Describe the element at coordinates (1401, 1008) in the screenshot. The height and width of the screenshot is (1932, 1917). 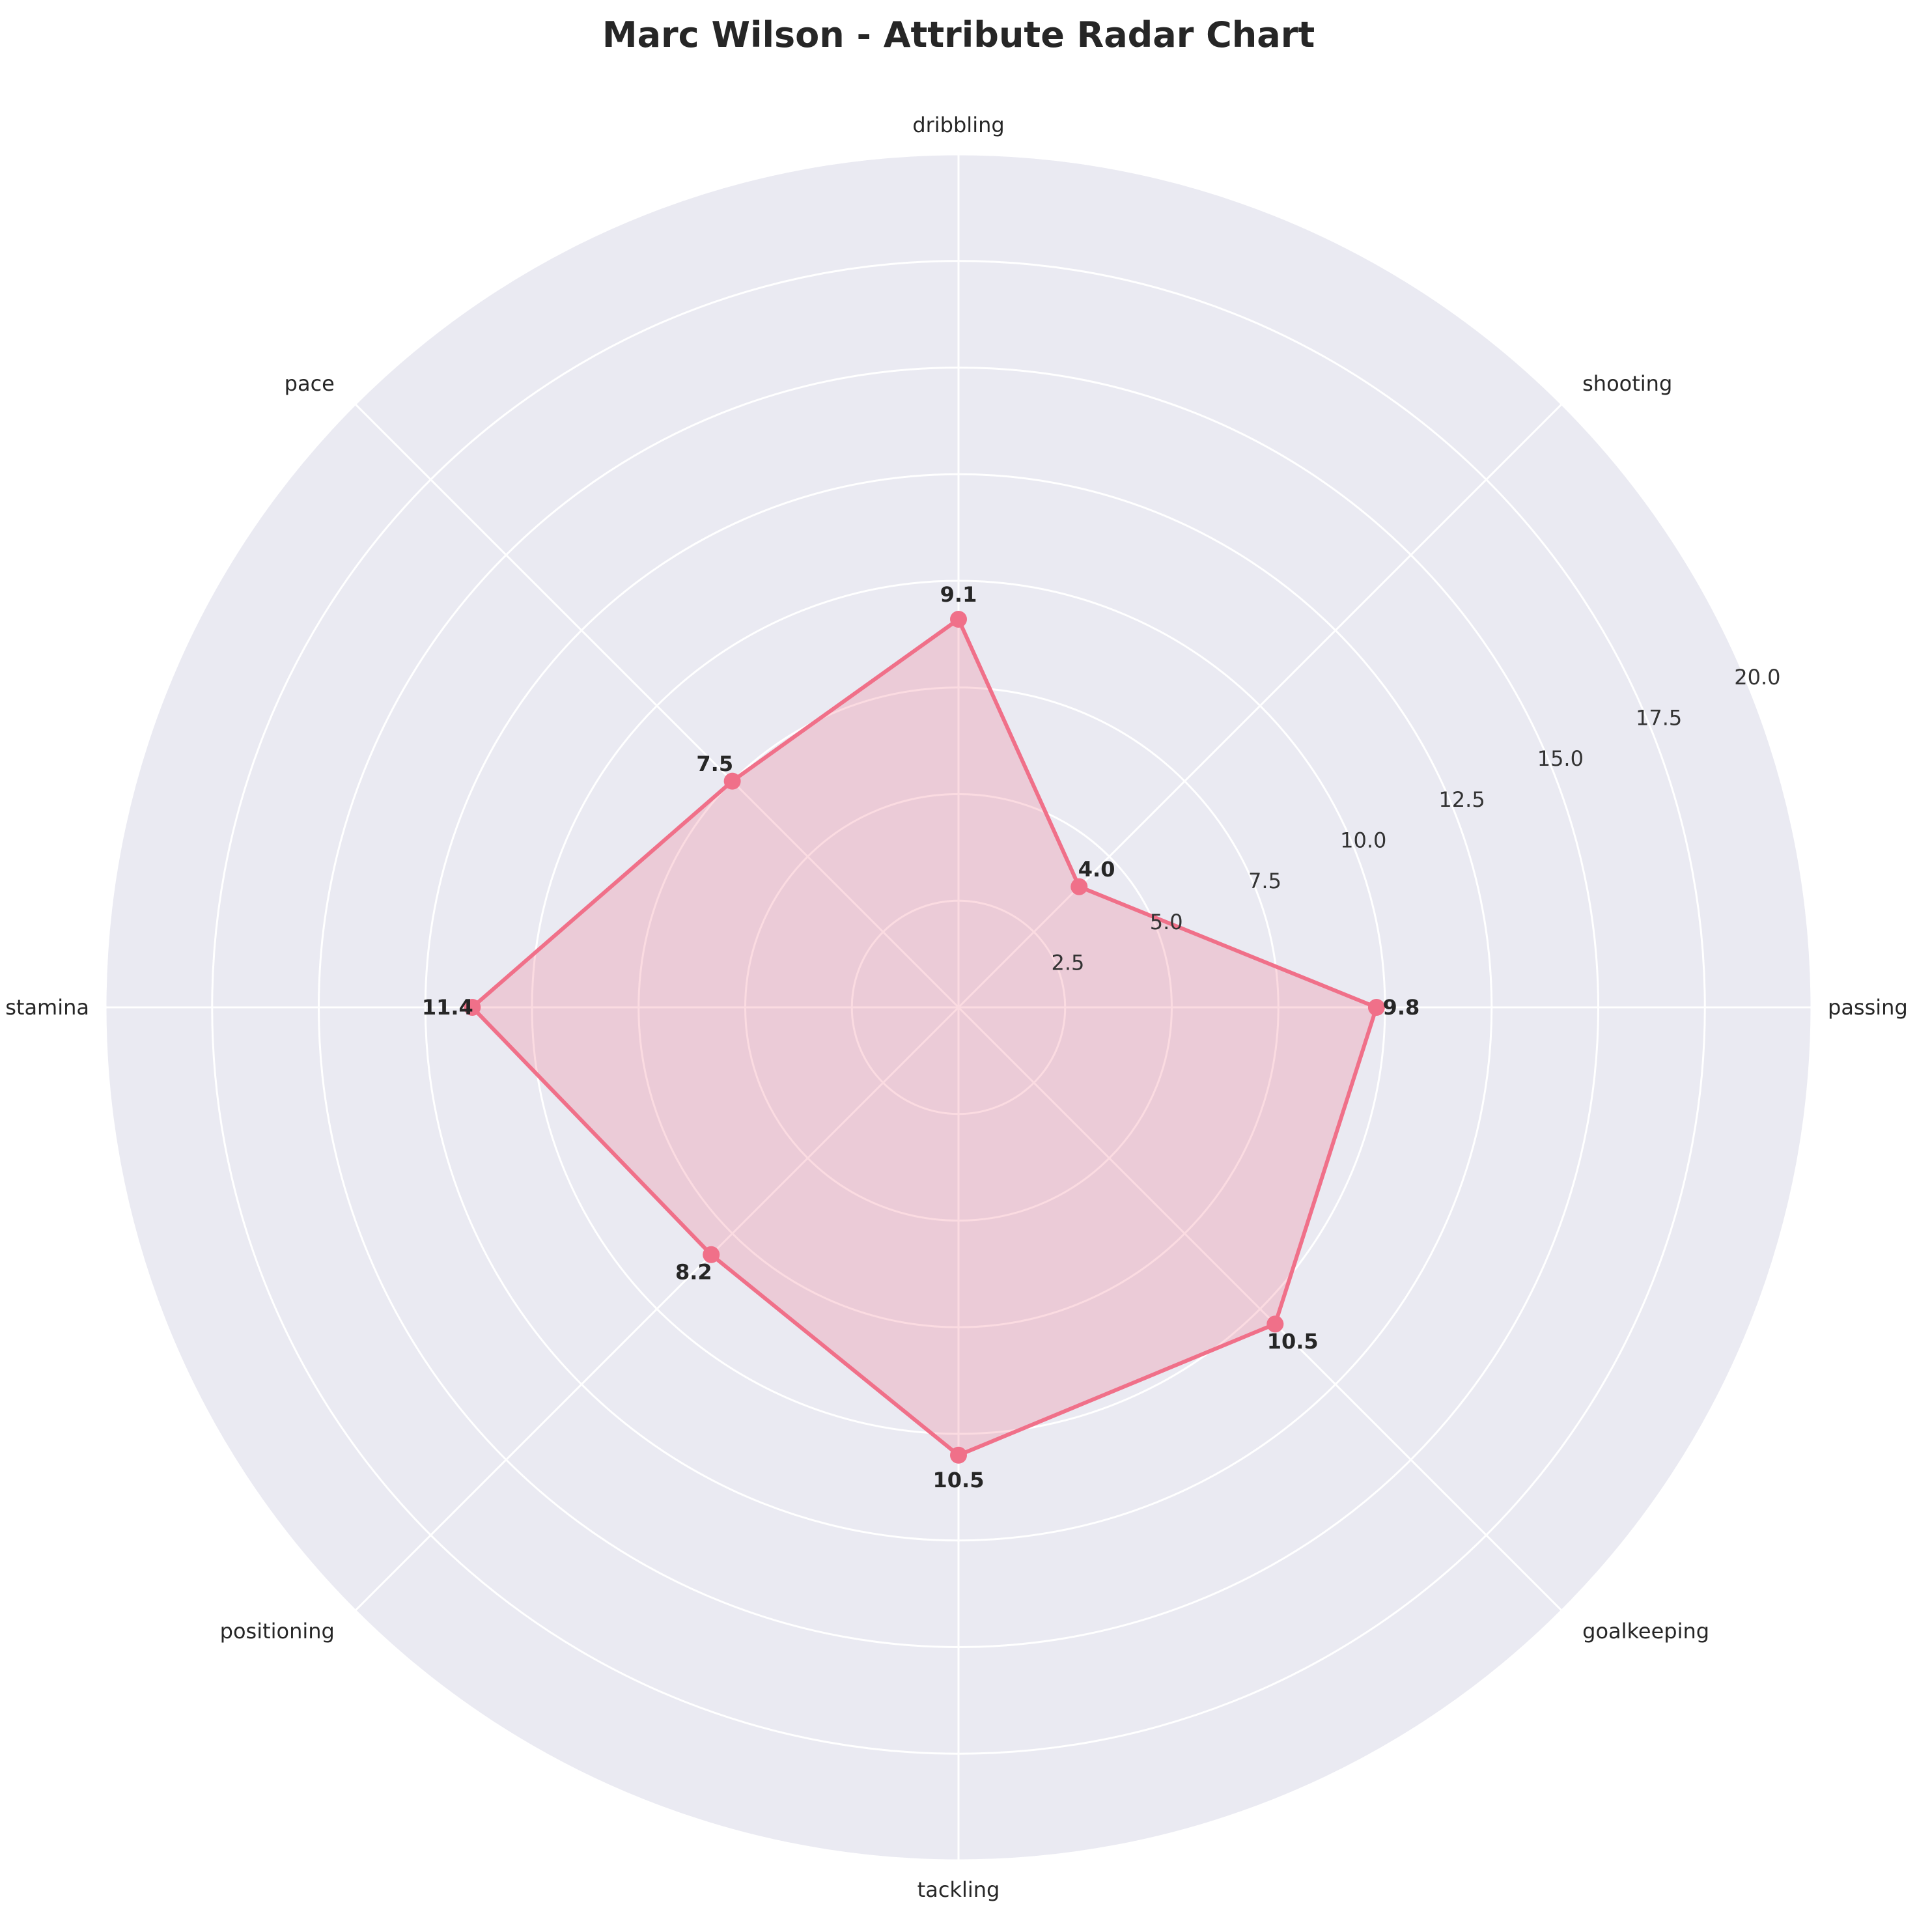
I see `data-label: 9.8` at that location.